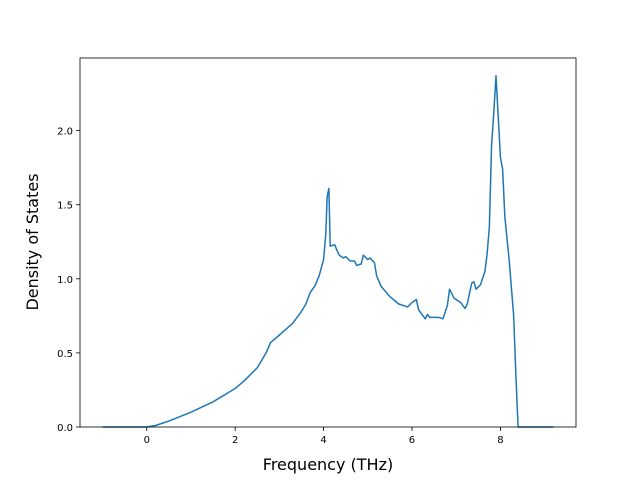 The image size is (640, 480). What do you see at coordinates (328, 464) in the screenshot?
I see `x-axis-label: Frequency (THz)` at bounding box center [328, 464].